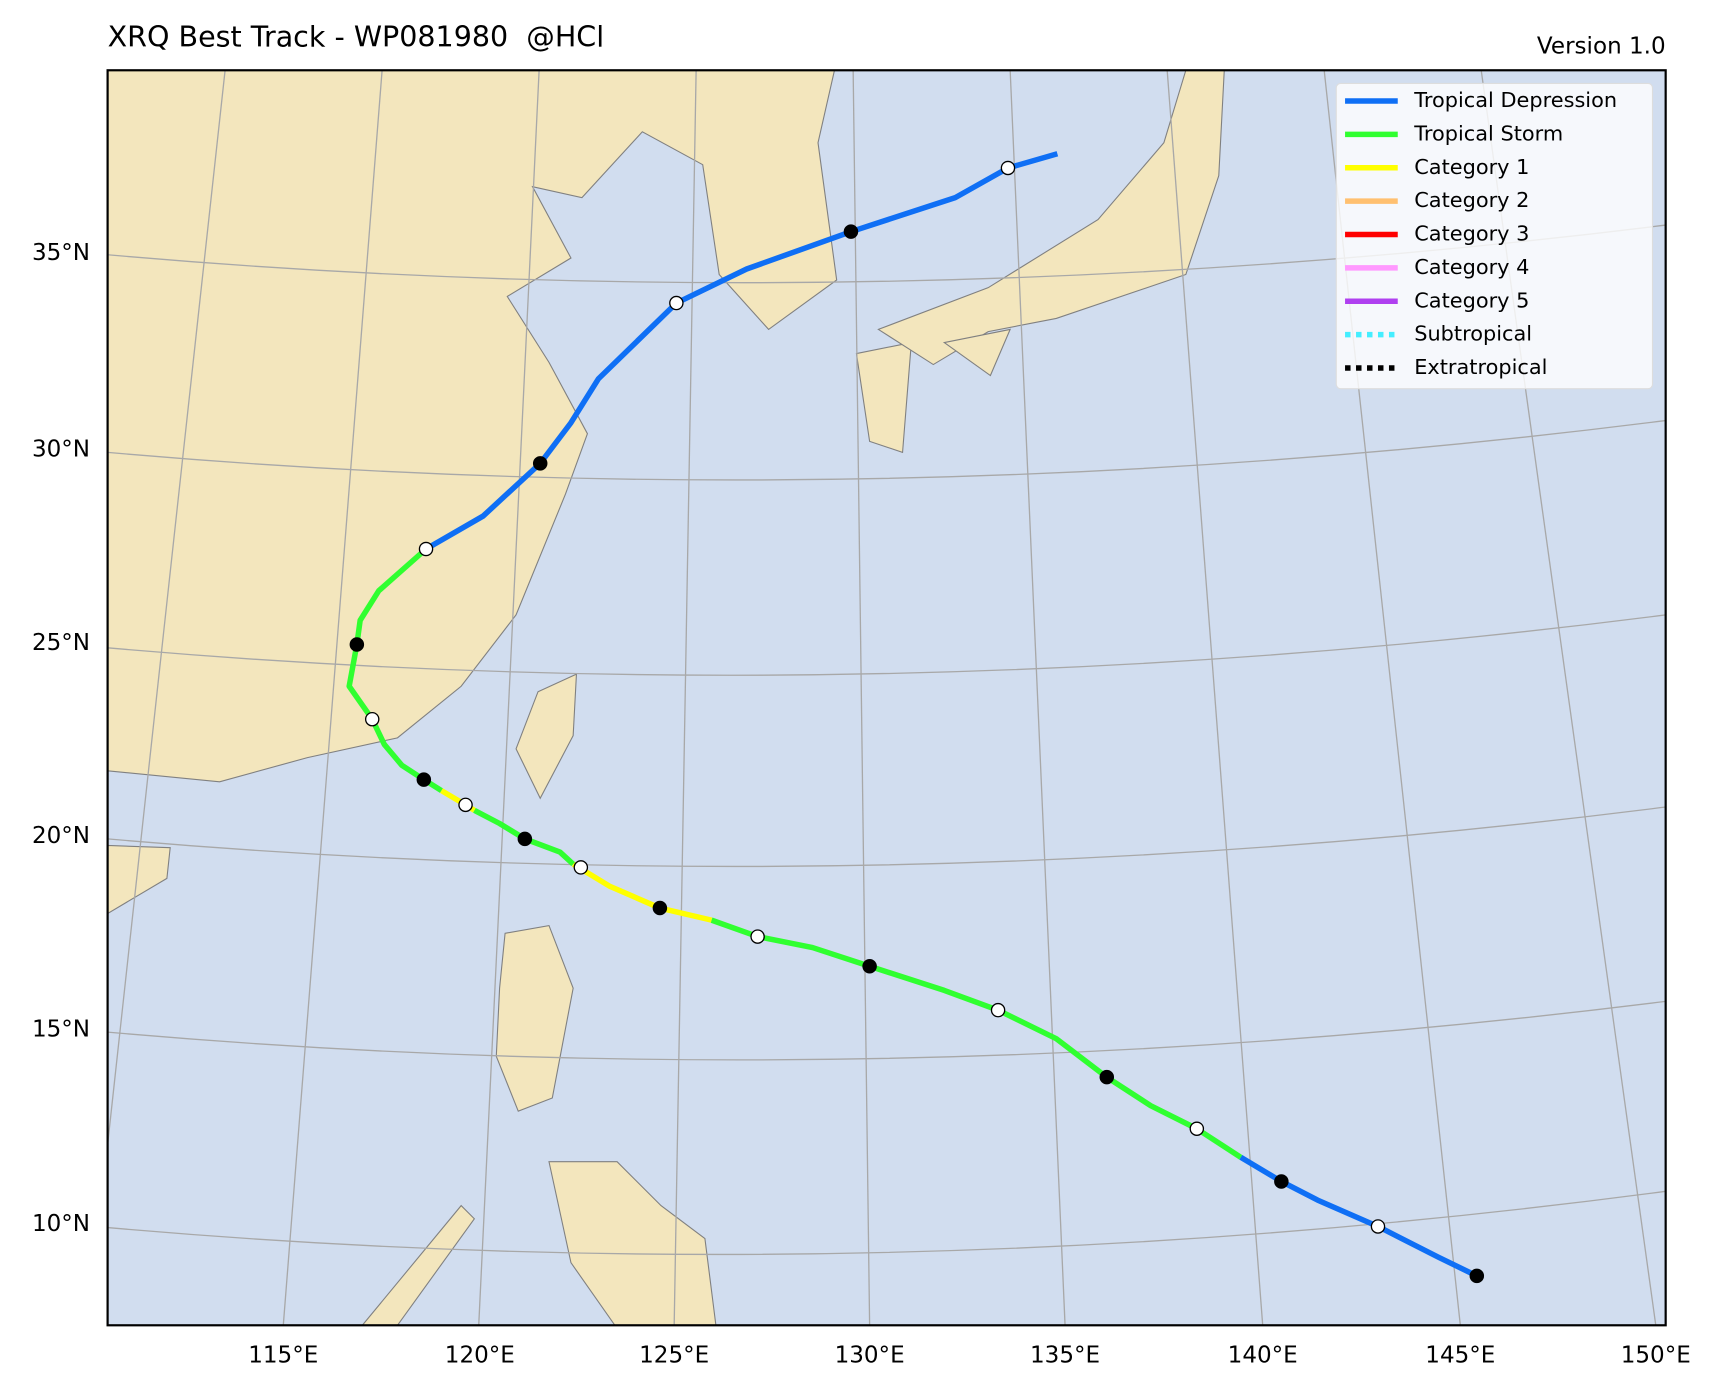 The image size is (1713, 1385). What do you see at coordinates (1601, 47) in the screenshot?
I see `version: Version 1.0` at bounding box center [1601, 47].